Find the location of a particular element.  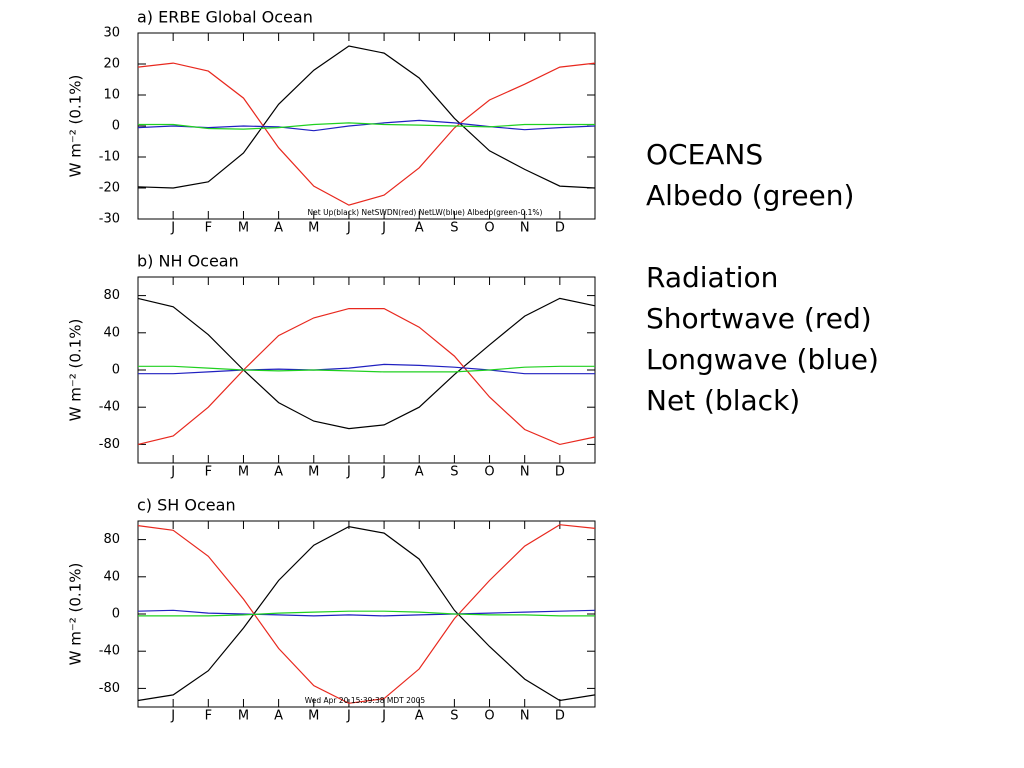

side-text: Longwave (blue) is located at coordinates (762, 359).